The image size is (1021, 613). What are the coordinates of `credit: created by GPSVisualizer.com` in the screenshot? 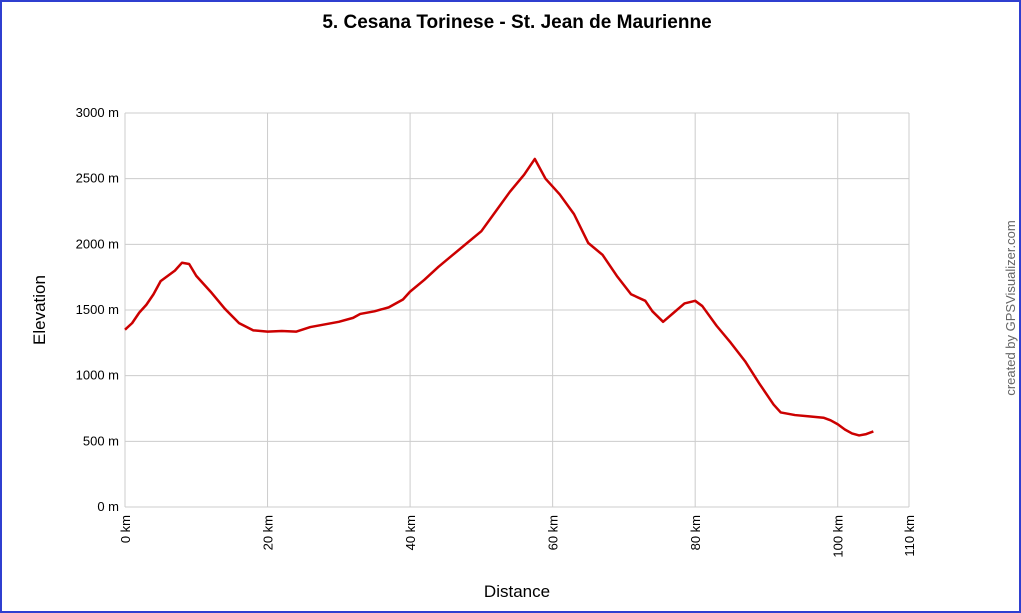 It's located at (1010, 307).